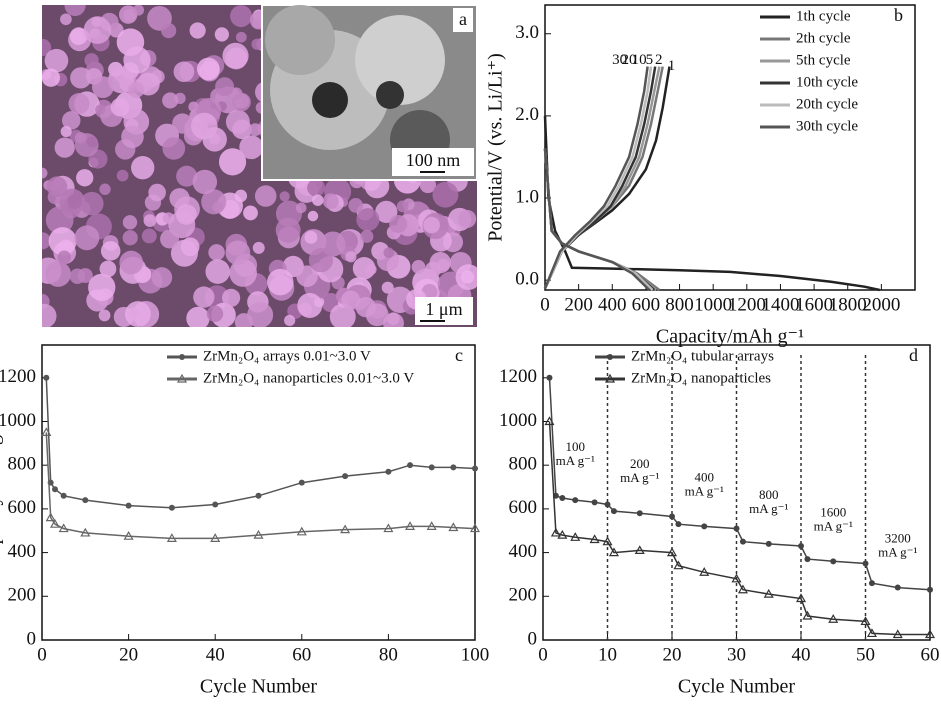 This screenshot has width=941, height=705. Describe the element at coordinates (640, 463) in the screenshot. I see `rate-value: 200` at that location.